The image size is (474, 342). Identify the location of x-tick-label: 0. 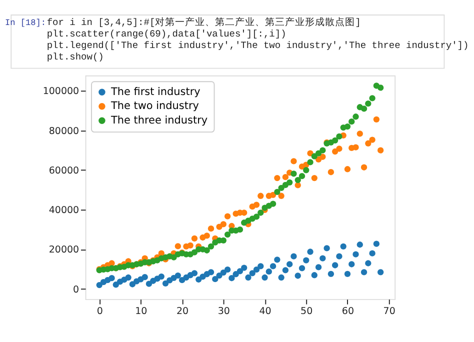
(99, 311).